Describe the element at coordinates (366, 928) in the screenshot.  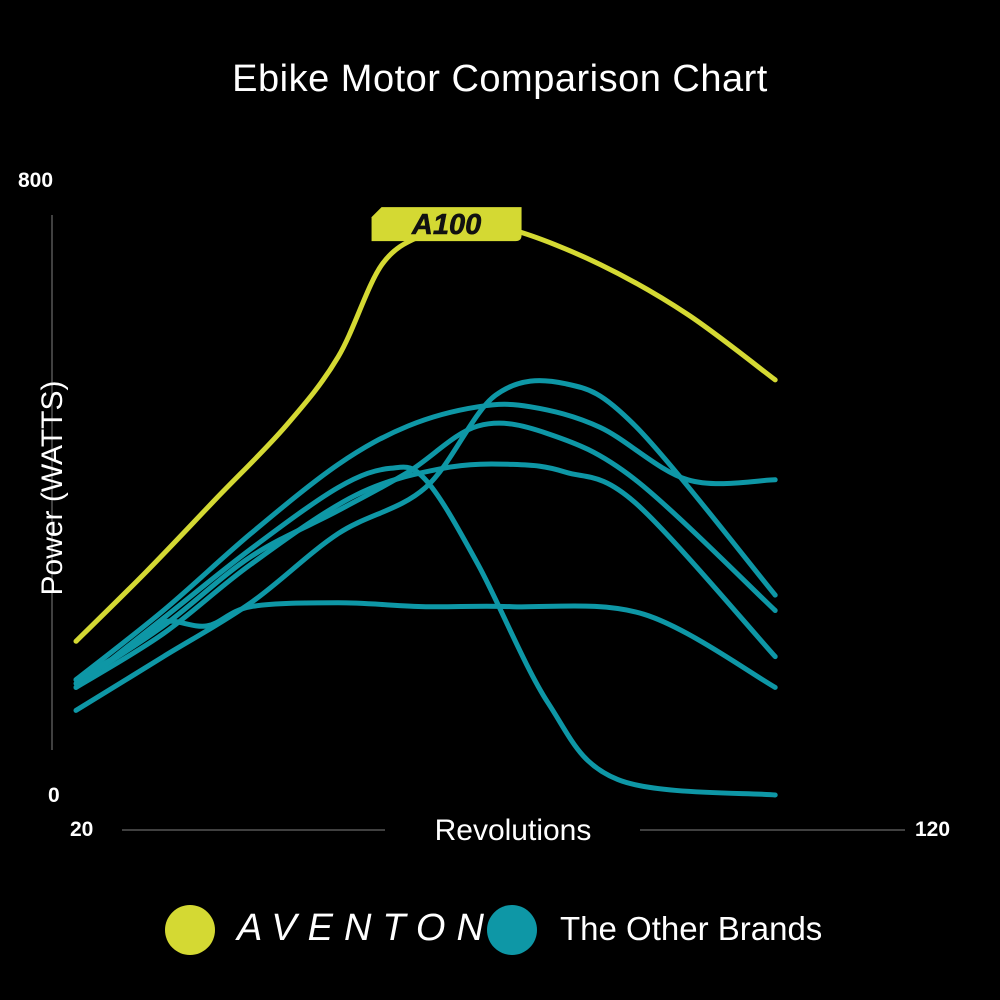
I see `legend-label-aventon: AVENTON` at that location.